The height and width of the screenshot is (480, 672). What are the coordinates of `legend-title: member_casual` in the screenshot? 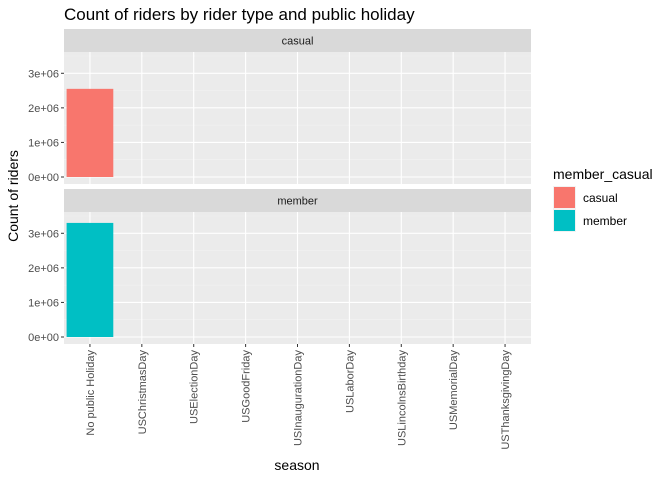 It's located at (603, 174).